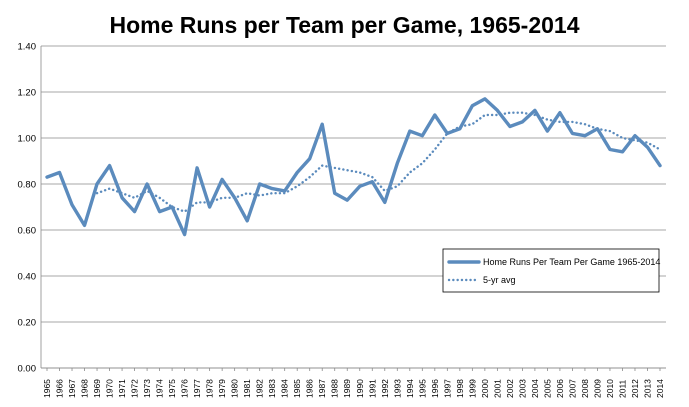 This screenshot has width=689, height=407. I want to click on x-tick-label: 1999, so click(472, 388).